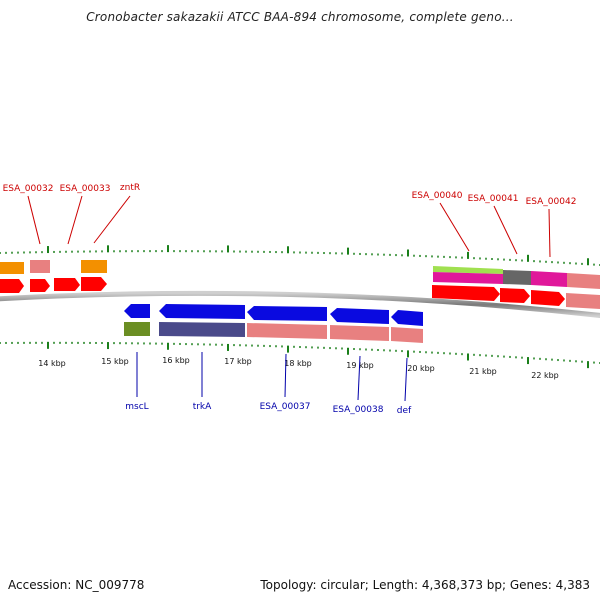  I want to click on tick-marks-bottom, so click(300, 355).